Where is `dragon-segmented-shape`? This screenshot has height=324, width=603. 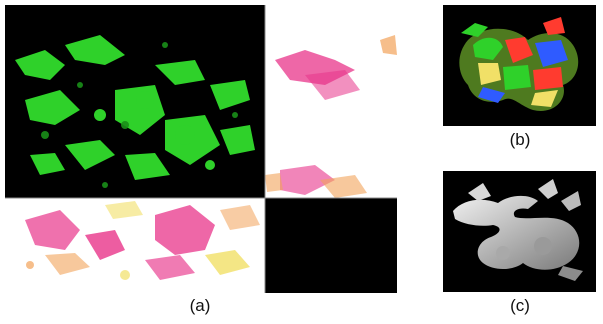
dragon-segmented-shape is located at coordinates (519, 64).